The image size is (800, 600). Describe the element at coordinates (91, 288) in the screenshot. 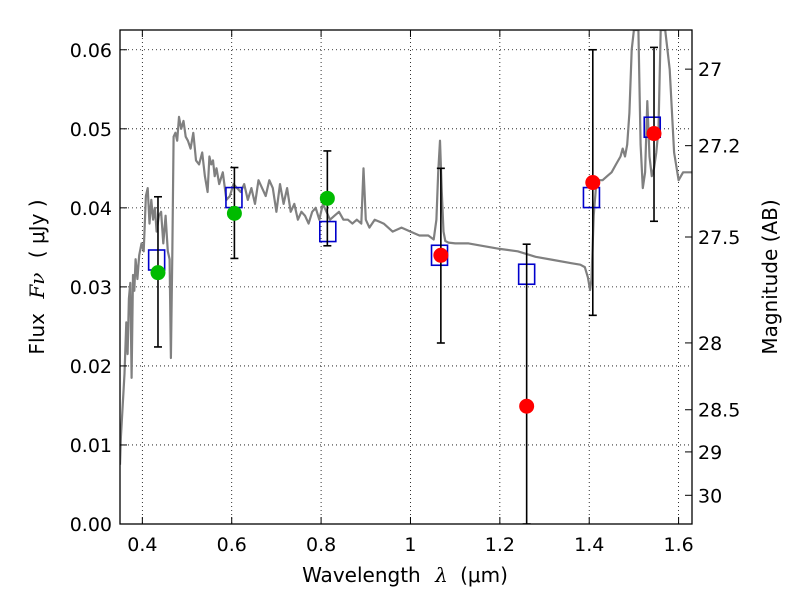

I see `y-tick-label: 0.03` at that location.